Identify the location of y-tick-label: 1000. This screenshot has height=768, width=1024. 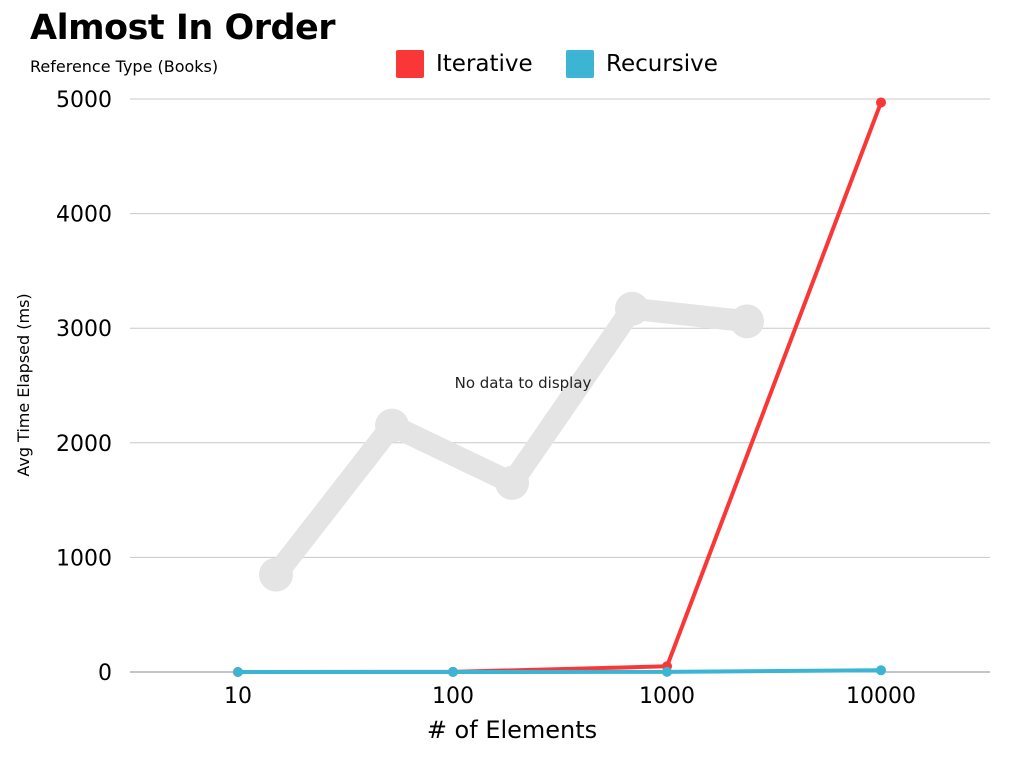
(84, 558).